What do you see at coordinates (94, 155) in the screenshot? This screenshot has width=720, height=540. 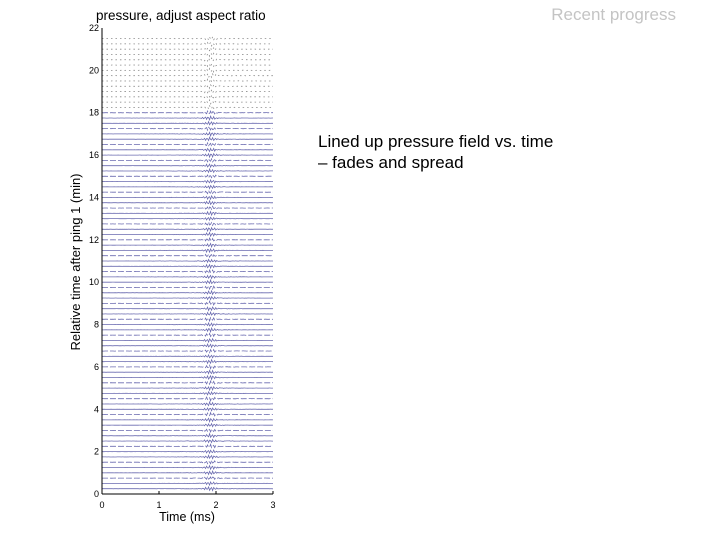 I see `y-tick-label: 16` at bounding box center [94, 155].